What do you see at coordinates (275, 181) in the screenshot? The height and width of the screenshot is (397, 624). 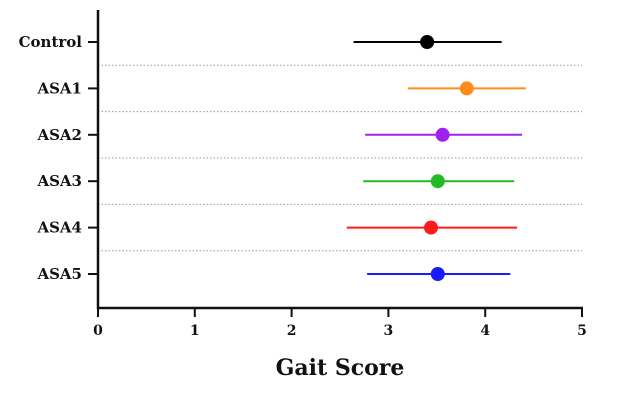 I see `row-asa3: ASA3` at bounding box center [275, 181].